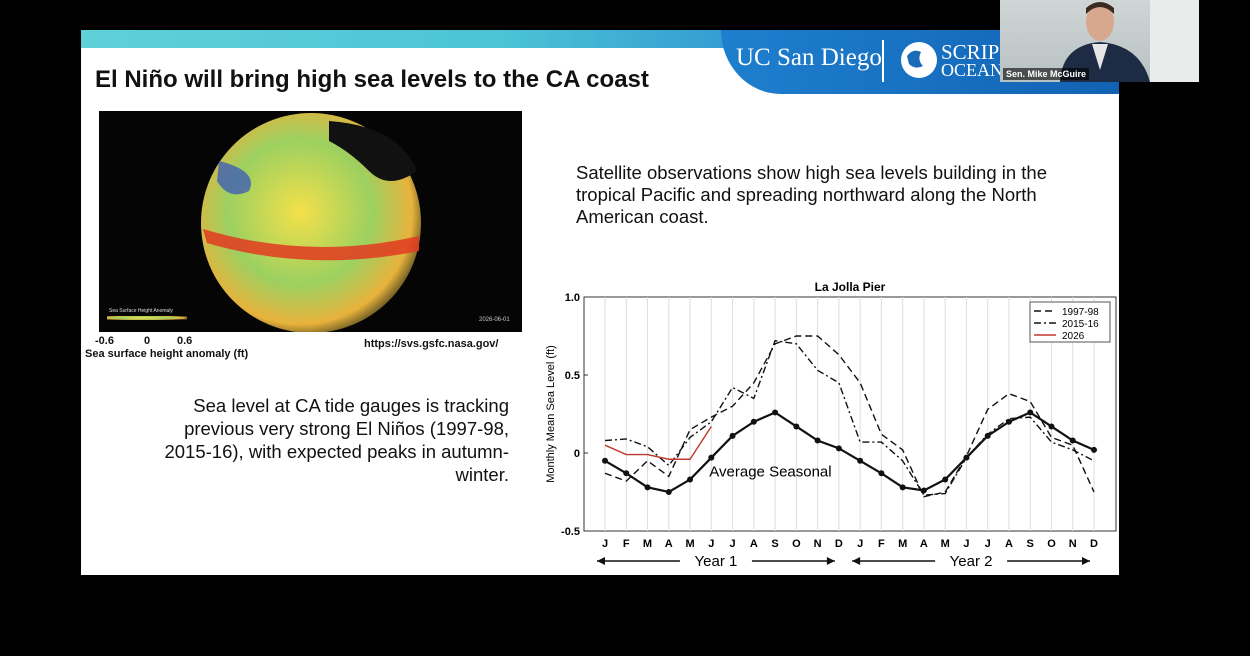 This screenshot has width=1250, height=656. What do you see at coordinates (770, 471) in the screenshot?
I see `series-label: Average Seasonal` at bounding box center [770, 471].